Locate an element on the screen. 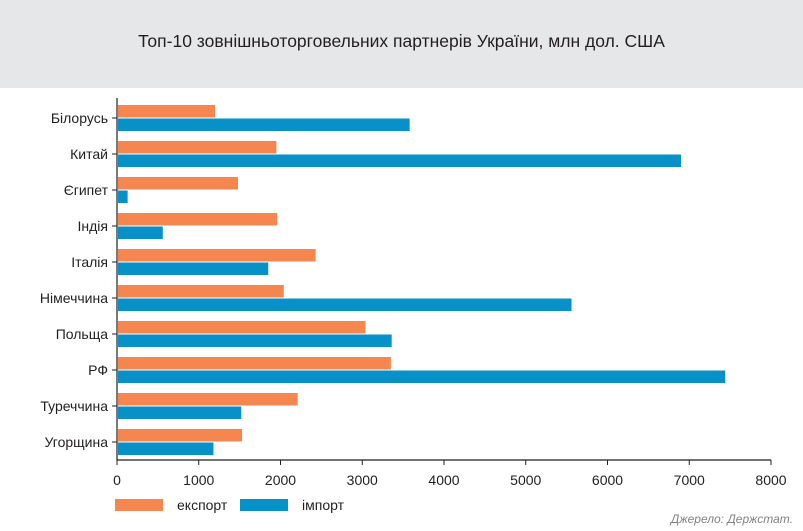  x-tick-label-4: 4000 is located at coordinates (443, 480).